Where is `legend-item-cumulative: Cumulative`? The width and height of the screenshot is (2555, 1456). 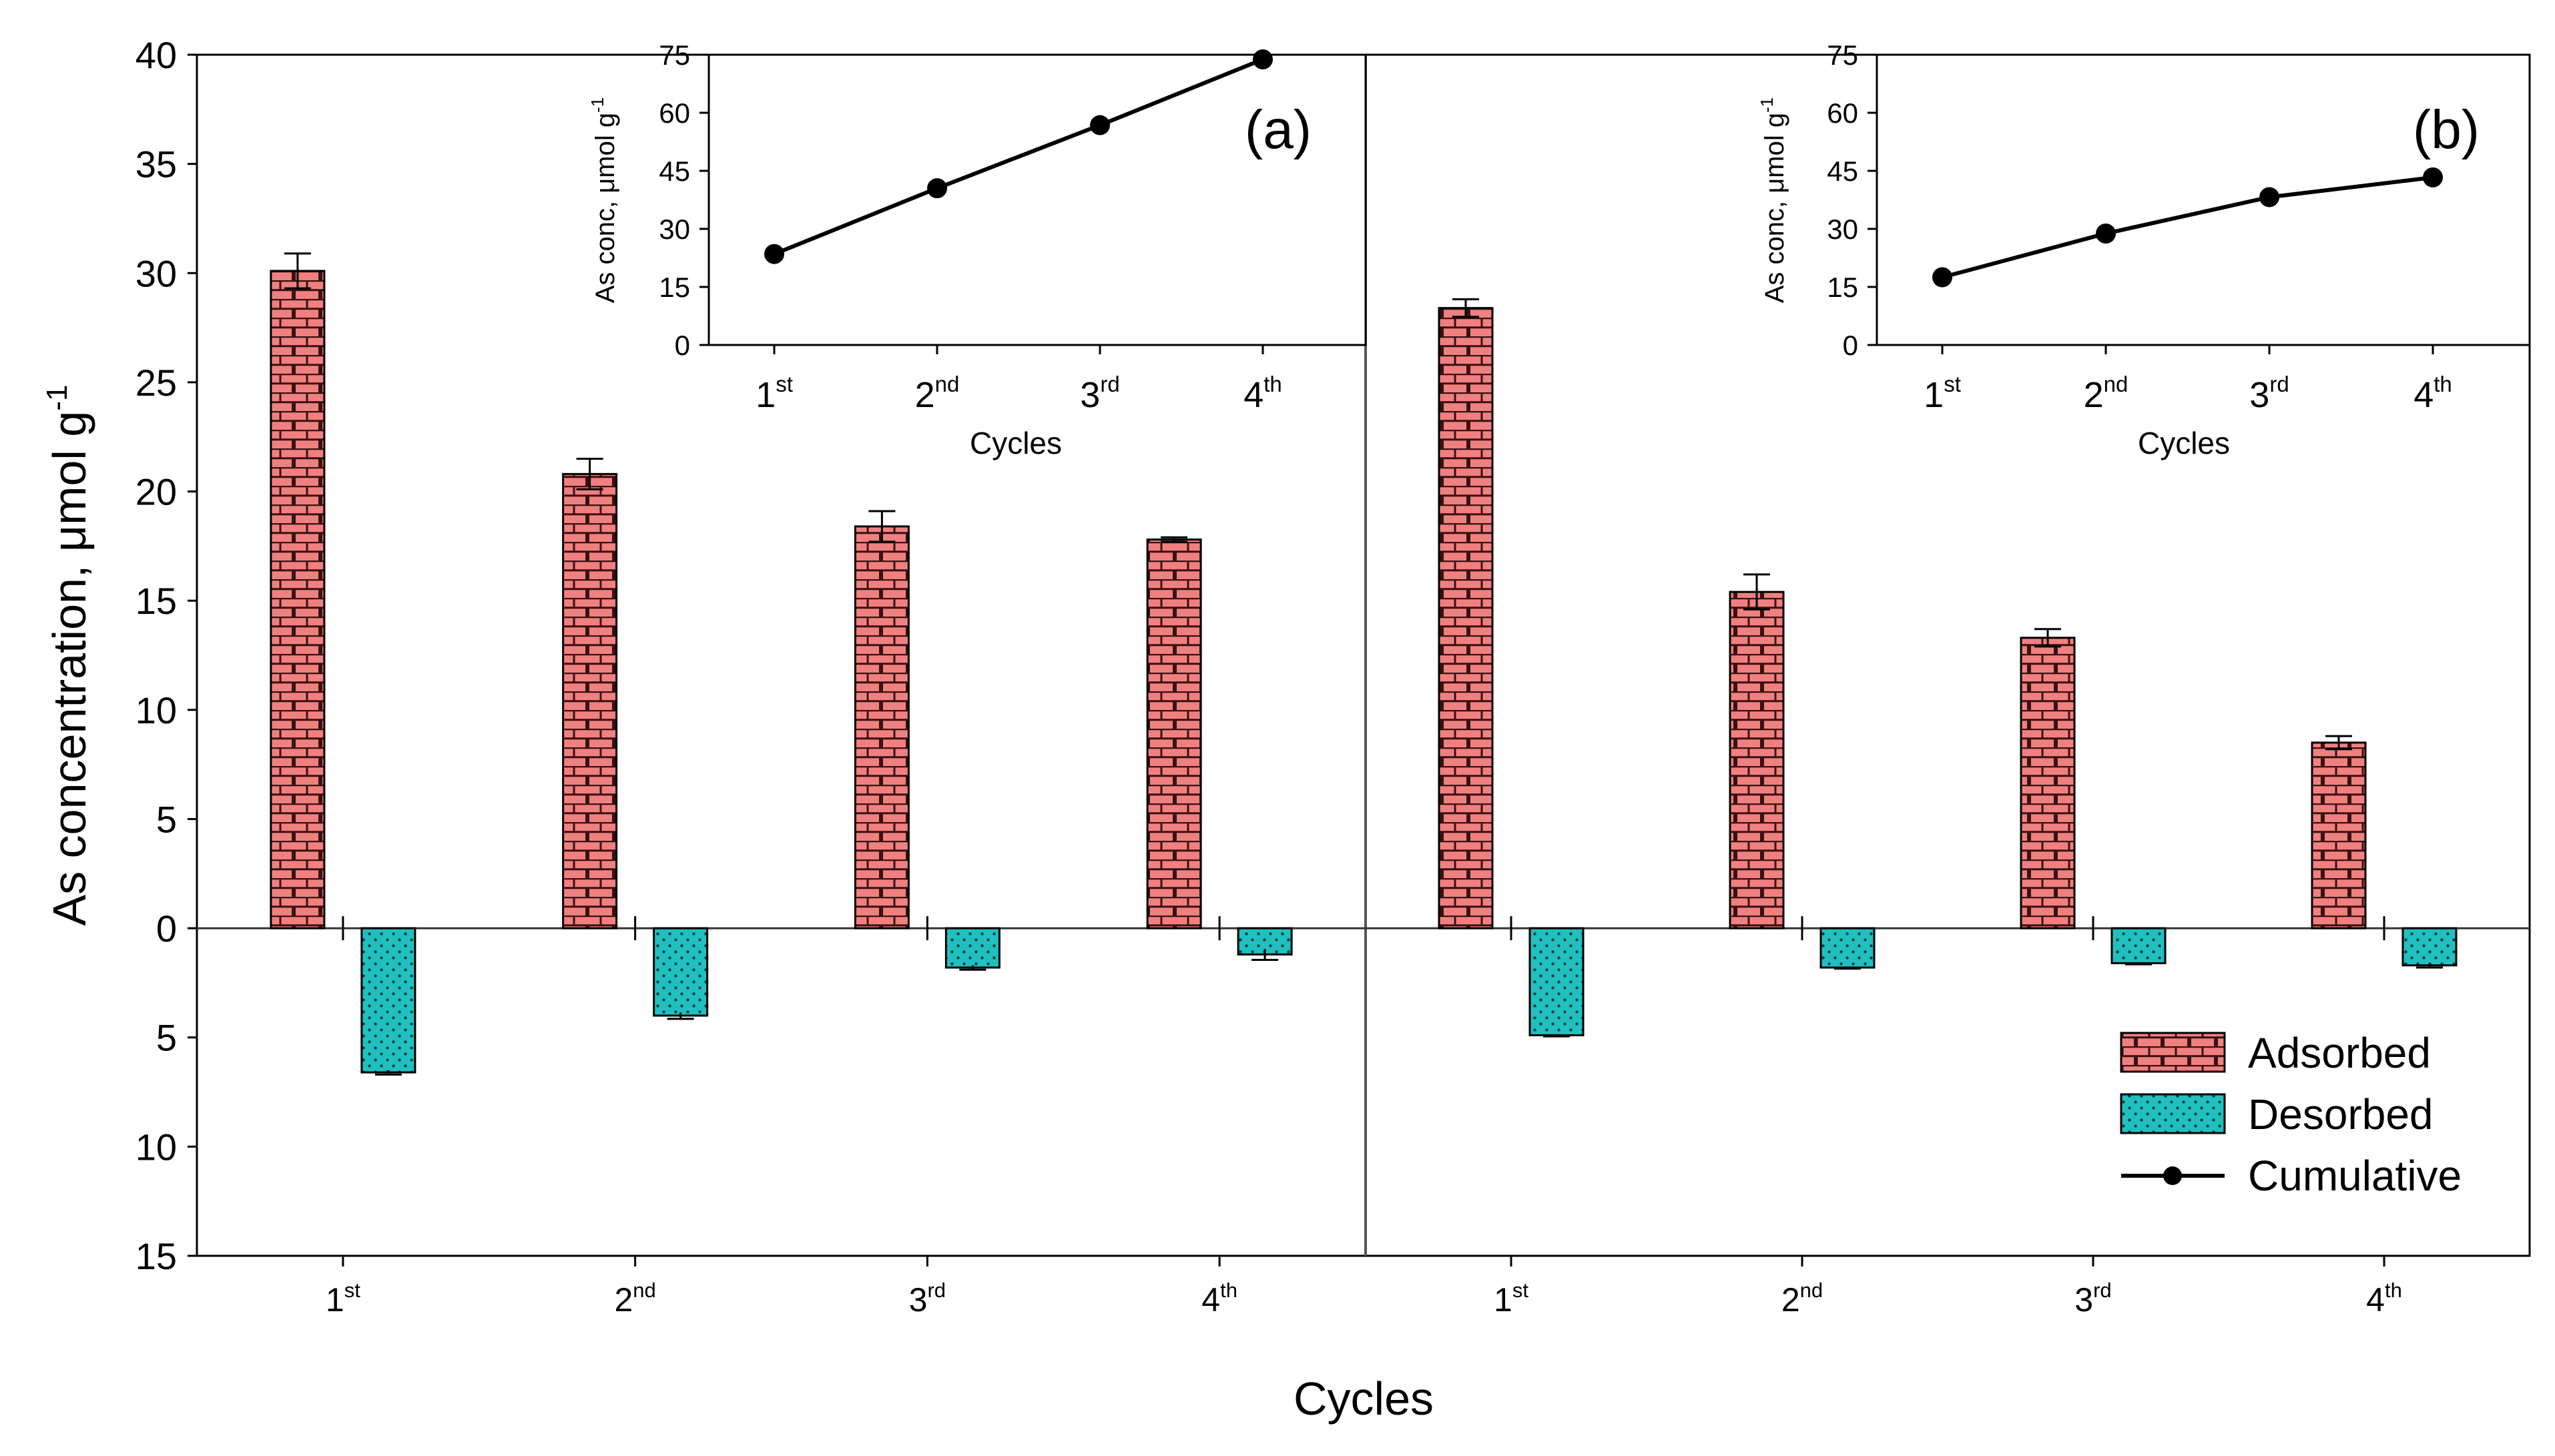 legend-item-cumulative: Cumulative is located at coordinates (2291, 1176).